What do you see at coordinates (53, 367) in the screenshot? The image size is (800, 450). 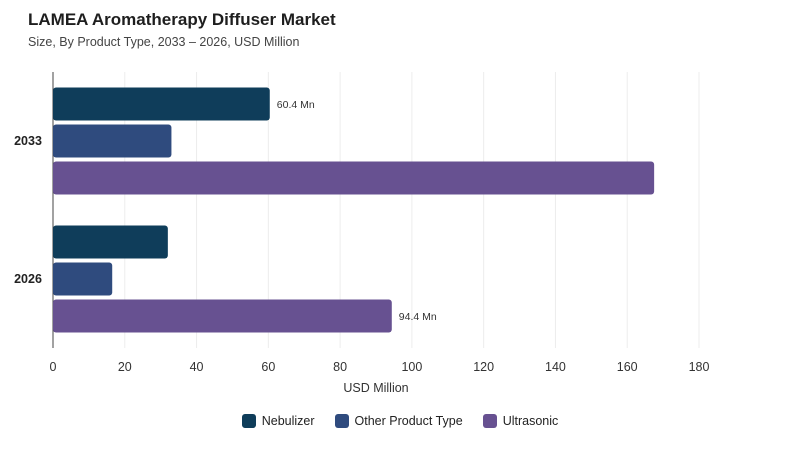 I see `x-tick-label-0: 0` at bounding box center [53, 367].